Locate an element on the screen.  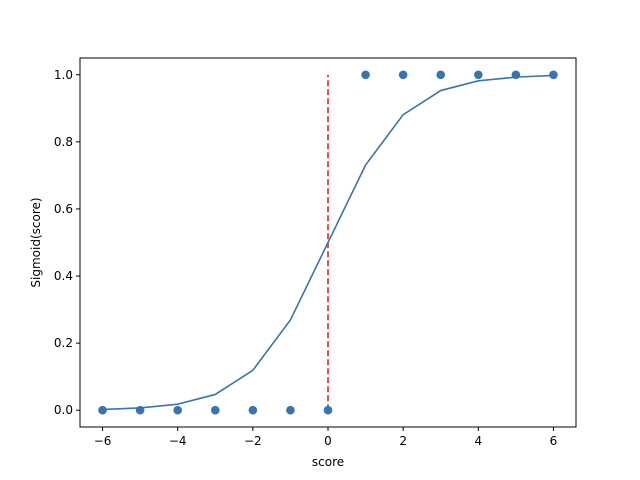
y-axis-label: Sigmoid(score) is located at coordinates (36, 242).